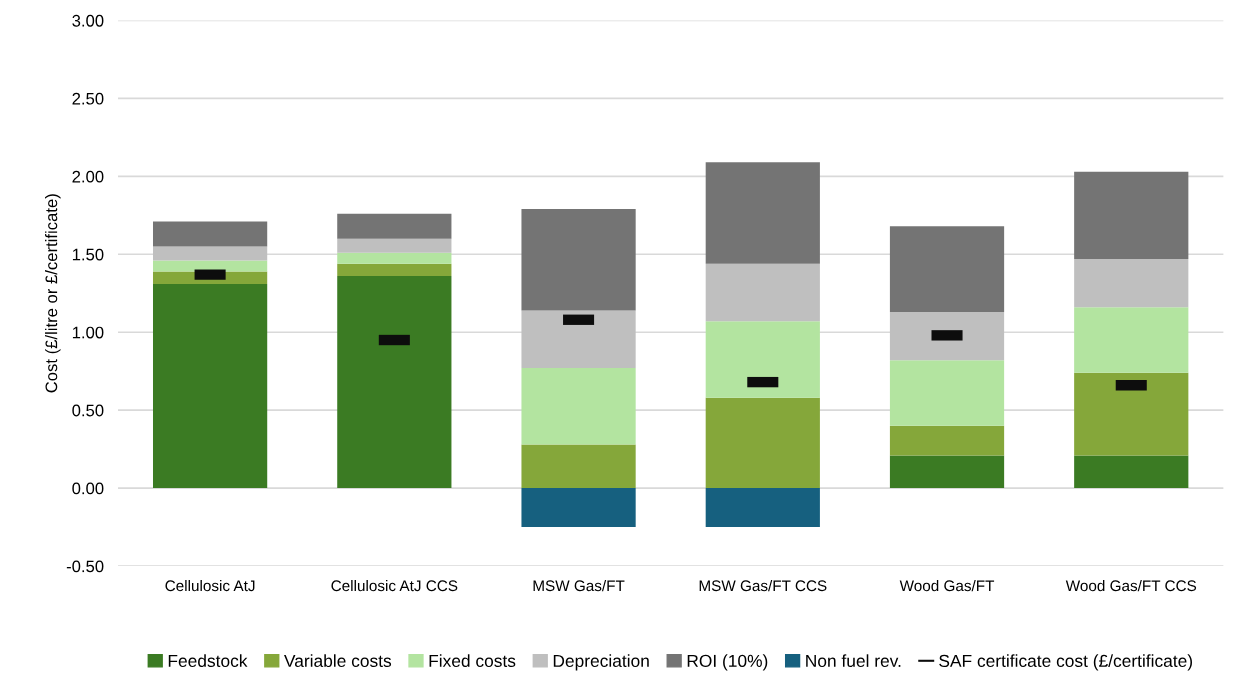  Describe the element at coordinates (208, 661) in the screenshot. I see `legend-label: Feedstock` at that location.